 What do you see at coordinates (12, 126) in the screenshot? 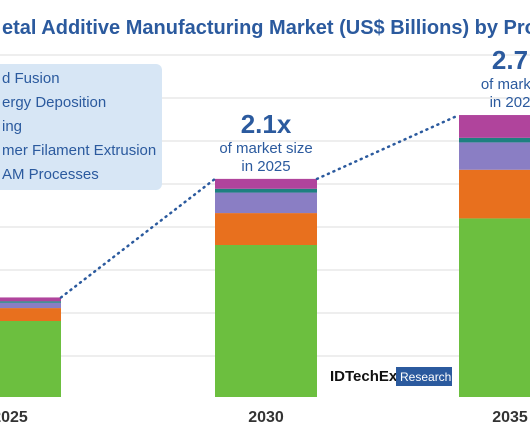
I see `legend-item: ing` at bounding box center [12, 126].